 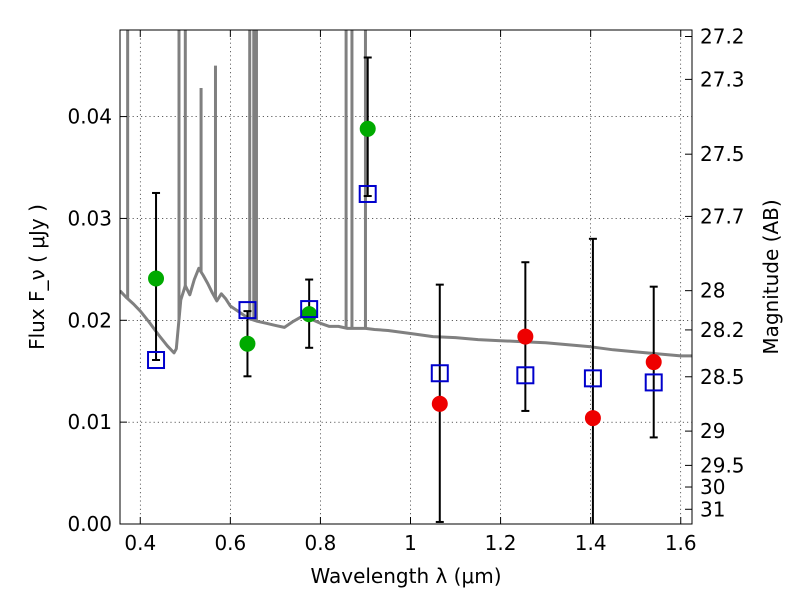 I want to click on right-tick-label: 28, so click(x=712, y=291).